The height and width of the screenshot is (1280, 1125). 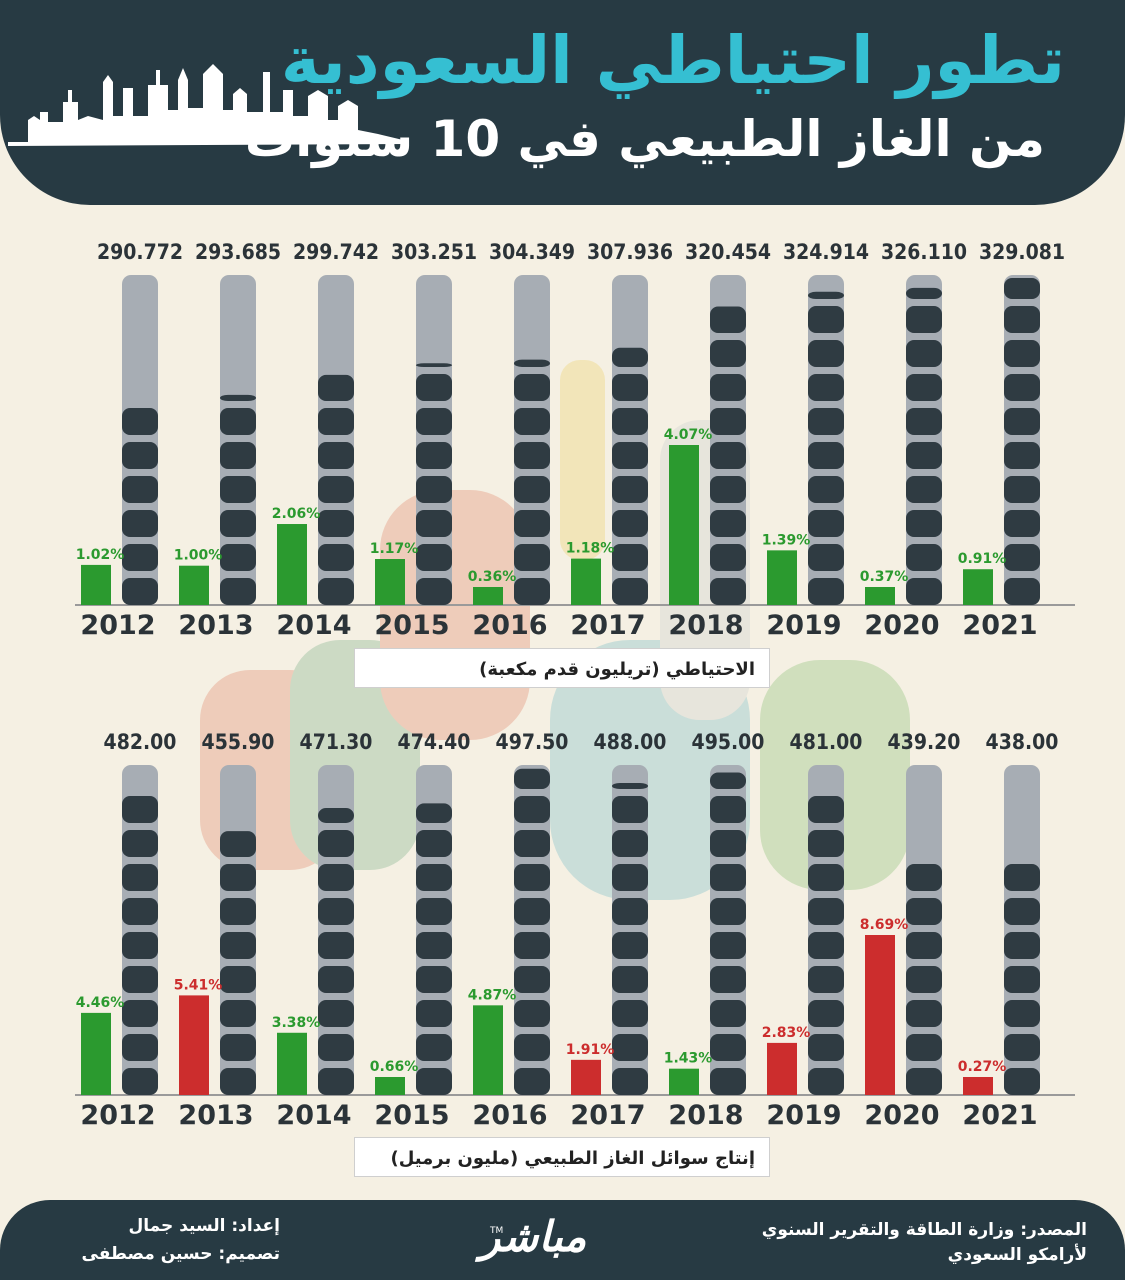 I want to click on value-label: 482.00, so click(x=140, y=742).